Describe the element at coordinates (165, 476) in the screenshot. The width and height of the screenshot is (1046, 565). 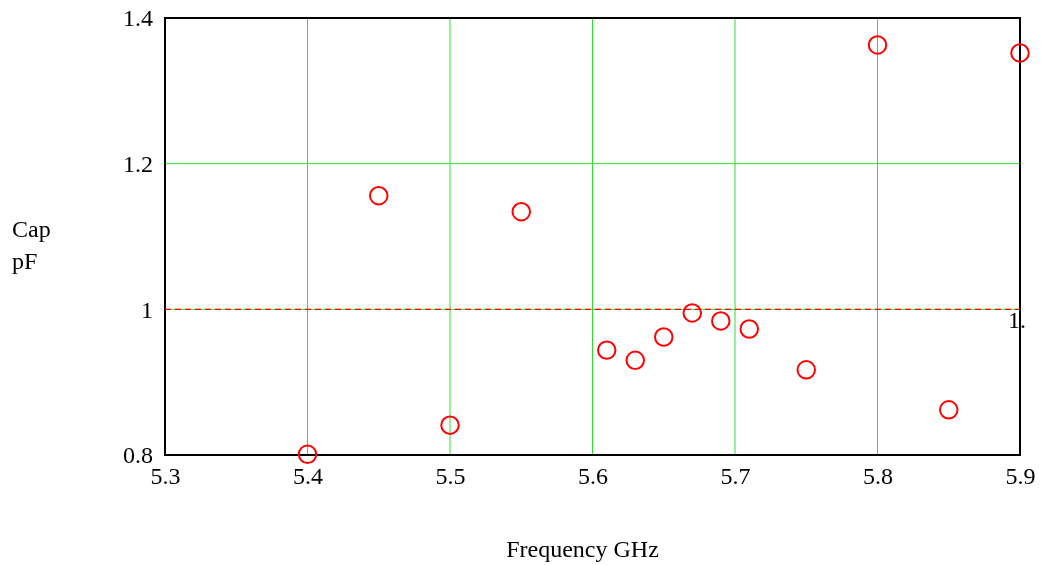
I see `x-tick-label: 5.3` at that location.